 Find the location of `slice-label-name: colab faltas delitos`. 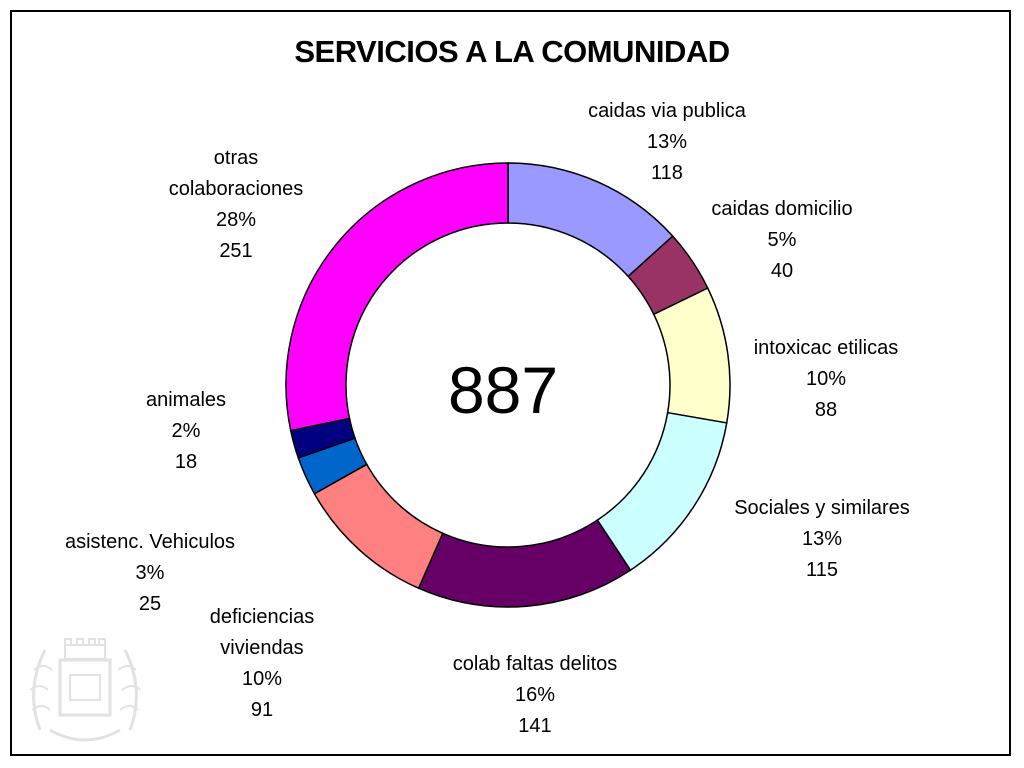

slice-label-name: colab faltas delitos is located at coordinates (535, 664).